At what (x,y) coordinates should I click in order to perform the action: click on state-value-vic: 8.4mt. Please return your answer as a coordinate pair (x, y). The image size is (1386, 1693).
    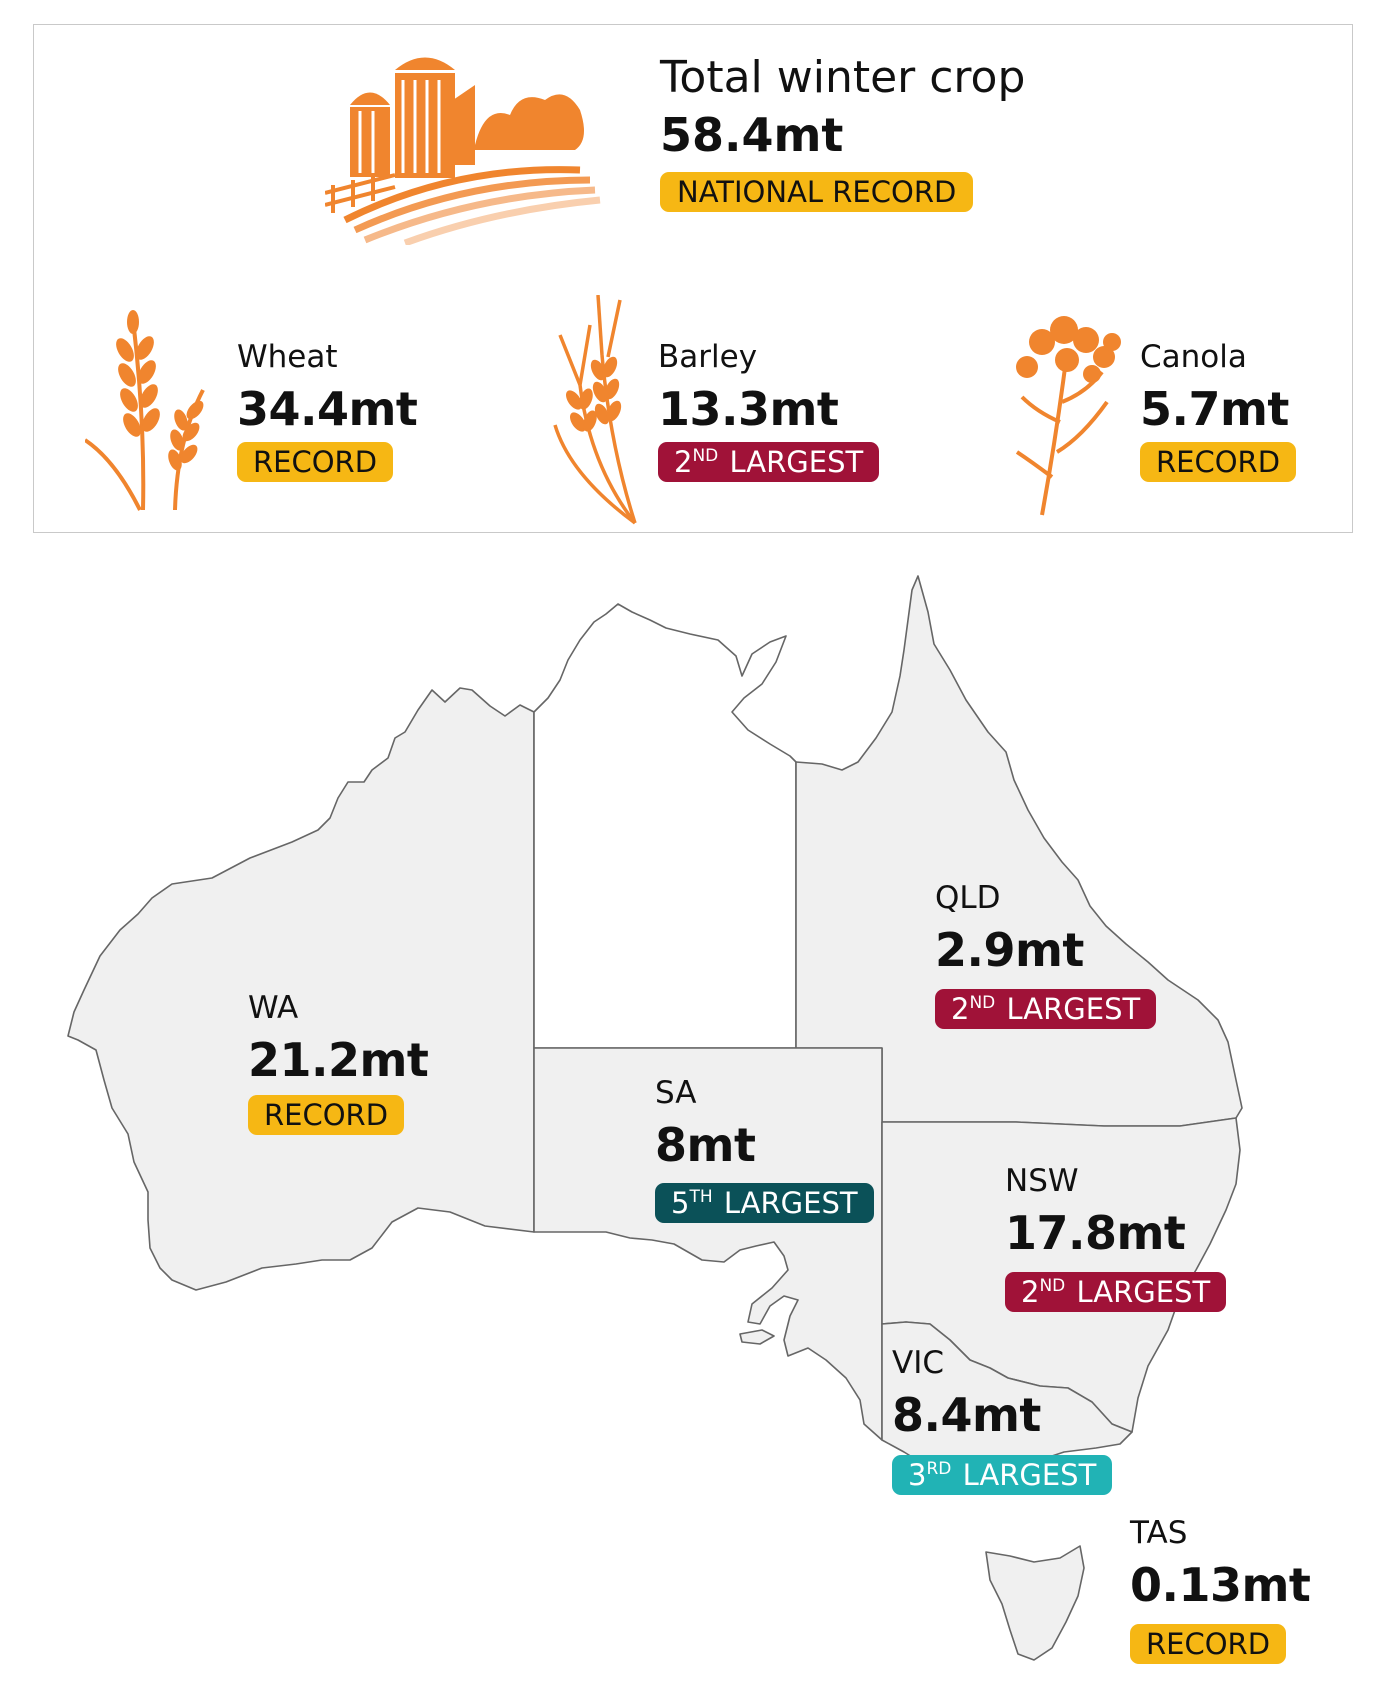
    Looking at the image, I should click on (966, 1415).